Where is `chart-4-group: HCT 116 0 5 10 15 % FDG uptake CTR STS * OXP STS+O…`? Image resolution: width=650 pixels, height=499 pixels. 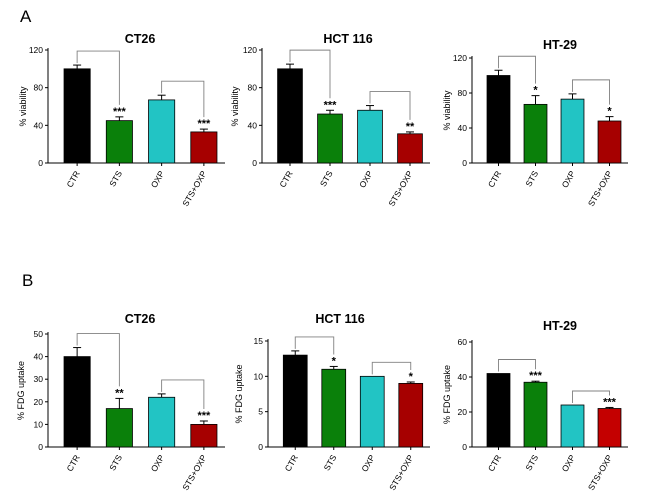 chart-4-group: HCT 116 0 5 10 15 % FDG uptake CTR STS * OXP STS+O… is located at coordinates (332, 402).